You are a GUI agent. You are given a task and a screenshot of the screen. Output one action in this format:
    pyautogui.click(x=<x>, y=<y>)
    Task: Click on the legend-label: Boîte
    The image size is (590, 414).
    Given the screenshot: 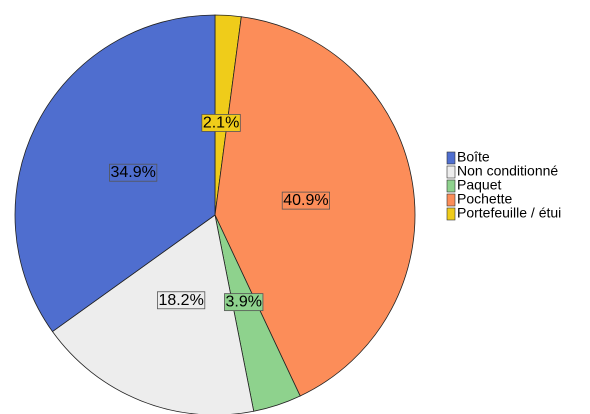 What is the action you would take?
    pyautogui.click(x=473, y=157)
    